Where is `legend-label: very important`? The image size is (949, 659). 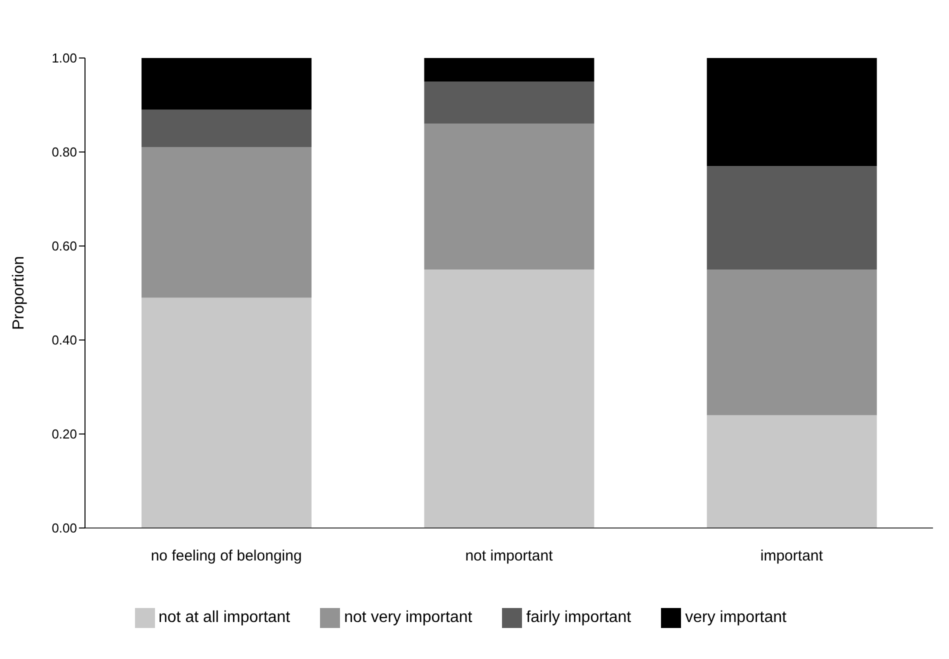
legend-label: very important is located at coordinates (735, 617).